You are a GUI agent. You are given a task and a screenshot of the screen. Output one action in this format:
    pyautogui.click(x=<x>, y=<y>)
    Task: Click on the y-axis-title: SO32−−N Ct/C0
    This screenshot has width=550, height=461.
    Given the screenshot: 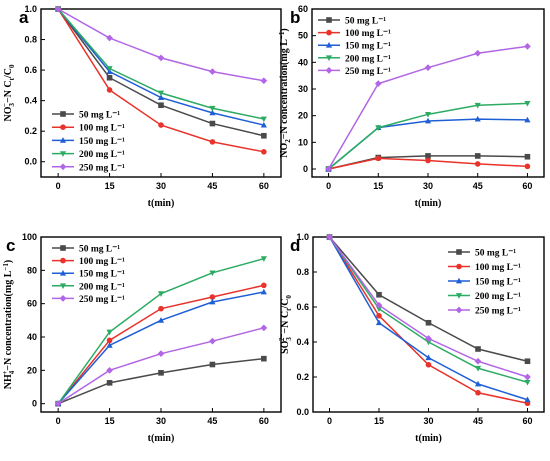 What is the action you would take?
    pyautogui.click(x=285, y=324)
    